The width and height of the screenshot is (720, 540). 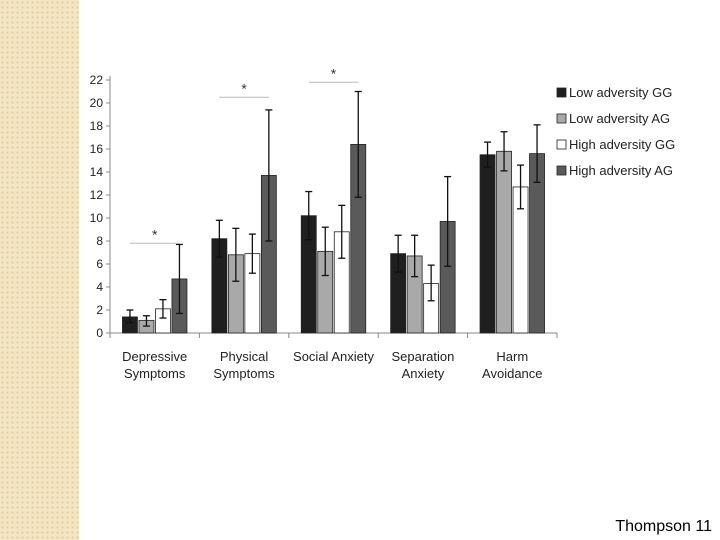 What do you see at coordinates (620, 92) in the screenshot?
I see `legend-label: Low adversity GG` at bounding box center [620, 92].